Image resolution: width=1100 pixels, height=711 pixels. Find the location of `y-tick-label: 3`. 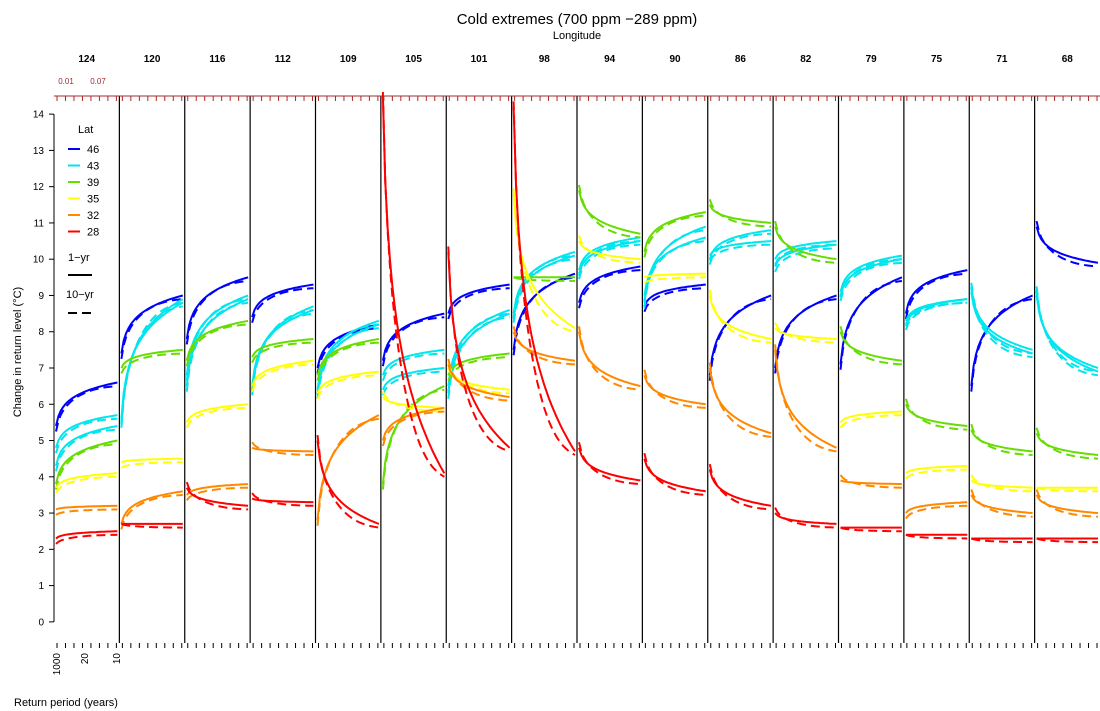

y-tick-label: 3 is located at coordinates (41, 514).